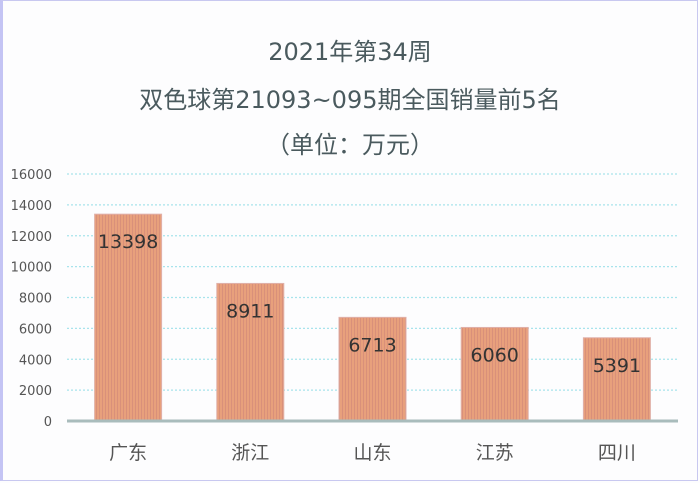 Image resolution: width=700 pixels, height=483 pixels. Describe the element at coordinates (35, 360) in the screenshot. I see `y-tick-label: 4000` at that location.